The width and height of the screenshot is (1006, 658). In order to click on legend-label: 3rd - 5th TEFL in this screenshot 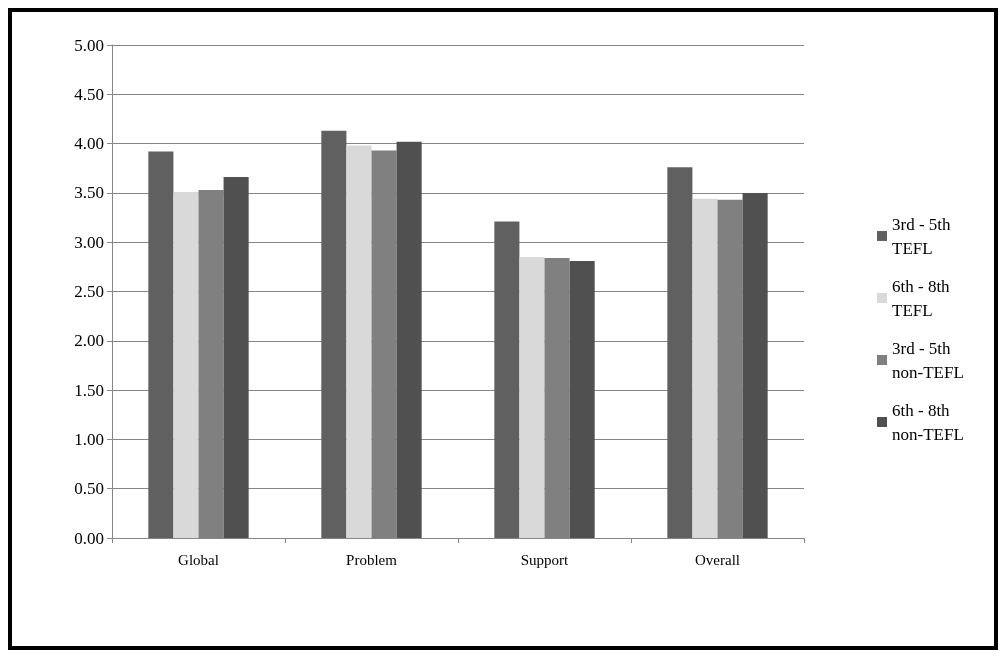, I will do `click(923, 236)`.